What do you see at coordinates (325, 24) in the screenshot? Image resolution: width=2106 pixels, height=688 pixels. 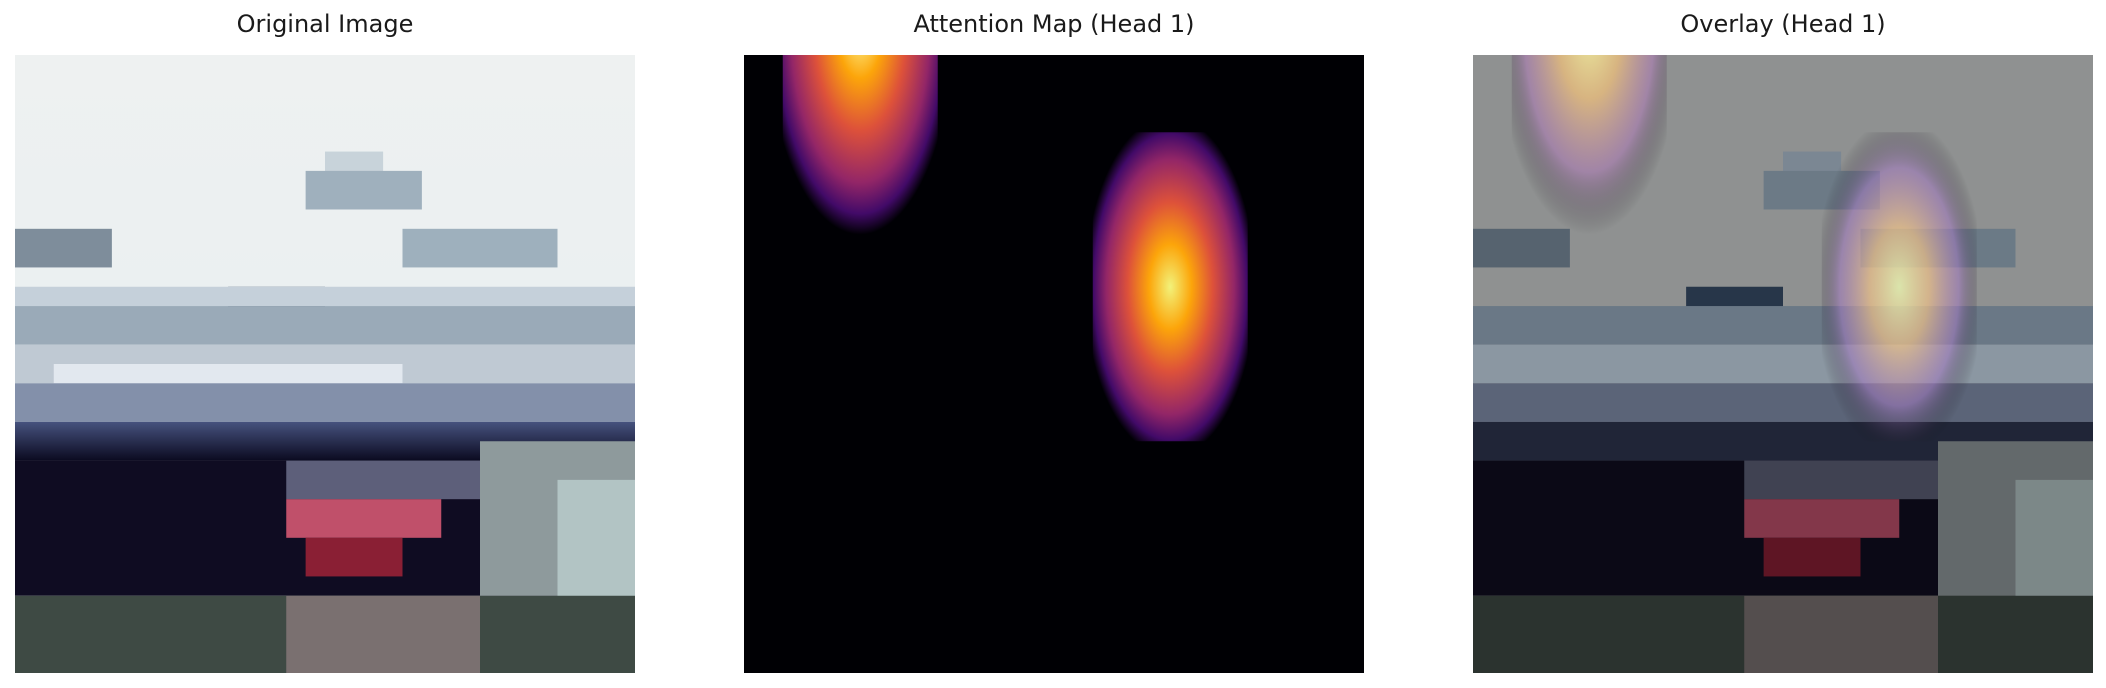 I see `panel-title-original: Original Image` at bounding box center [325, 24].